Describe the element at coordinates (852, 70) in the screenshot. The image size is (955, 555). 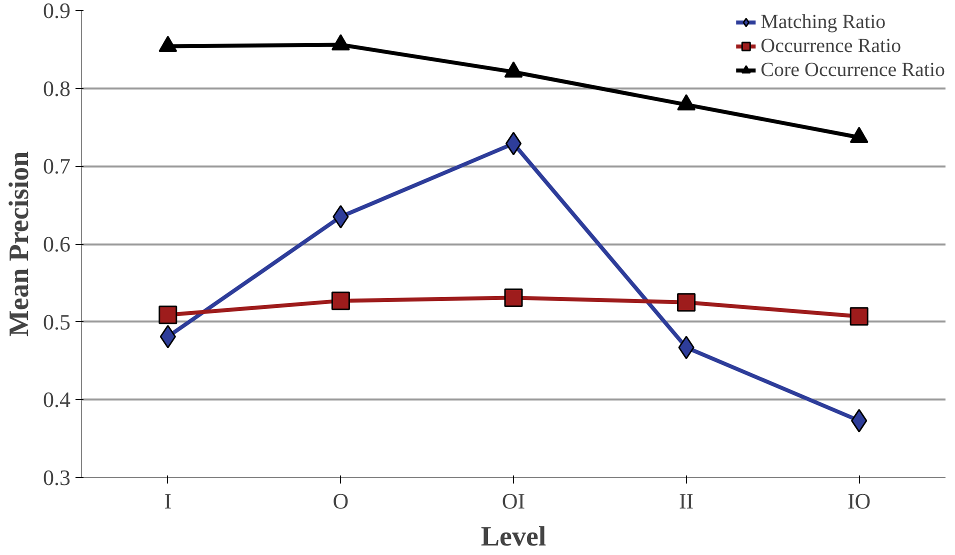
I see `legend-label: Core Occurrence Ratio` at that location.